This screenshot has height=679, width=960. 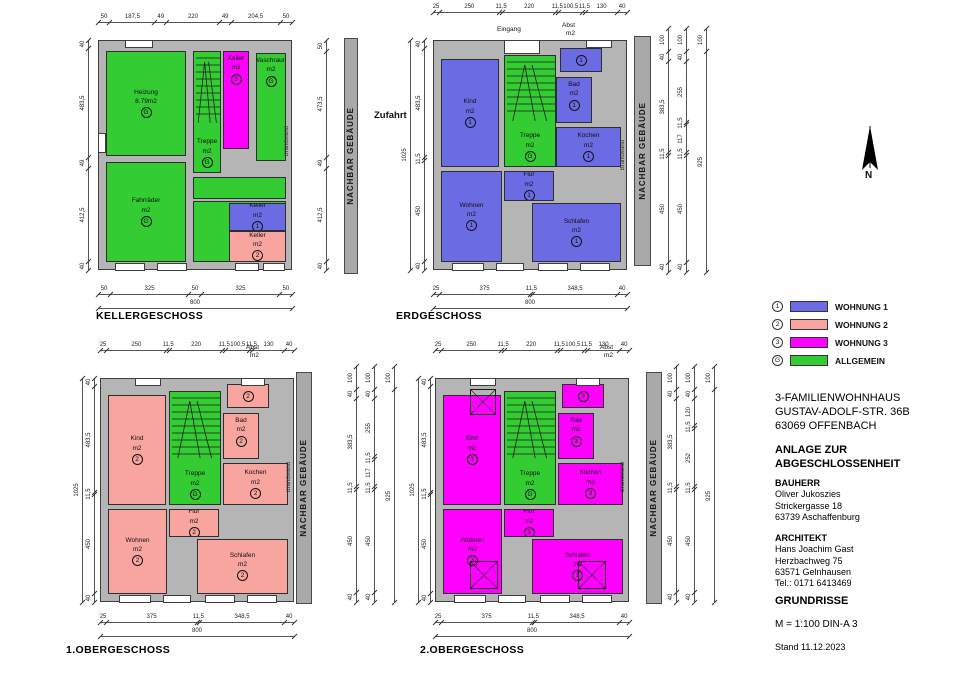 What do you see at coordinates (529, 186) in the screenshot?
I see `room-flur: Flur m2 1` at bounding box center [529, 186].